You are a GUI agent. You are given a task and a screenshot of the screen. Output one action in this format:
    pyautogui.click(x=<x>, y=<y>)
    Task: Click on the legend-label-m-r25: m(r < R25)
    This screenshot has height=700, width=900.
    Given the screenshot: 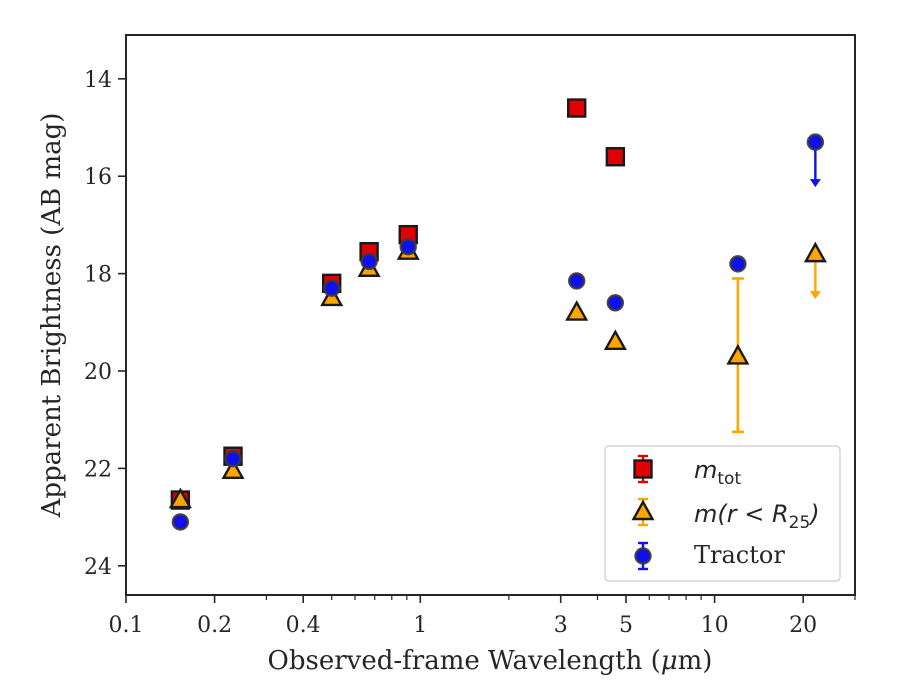 What is the action you would take?
    pyautogui.click(x=757, y=516)
    